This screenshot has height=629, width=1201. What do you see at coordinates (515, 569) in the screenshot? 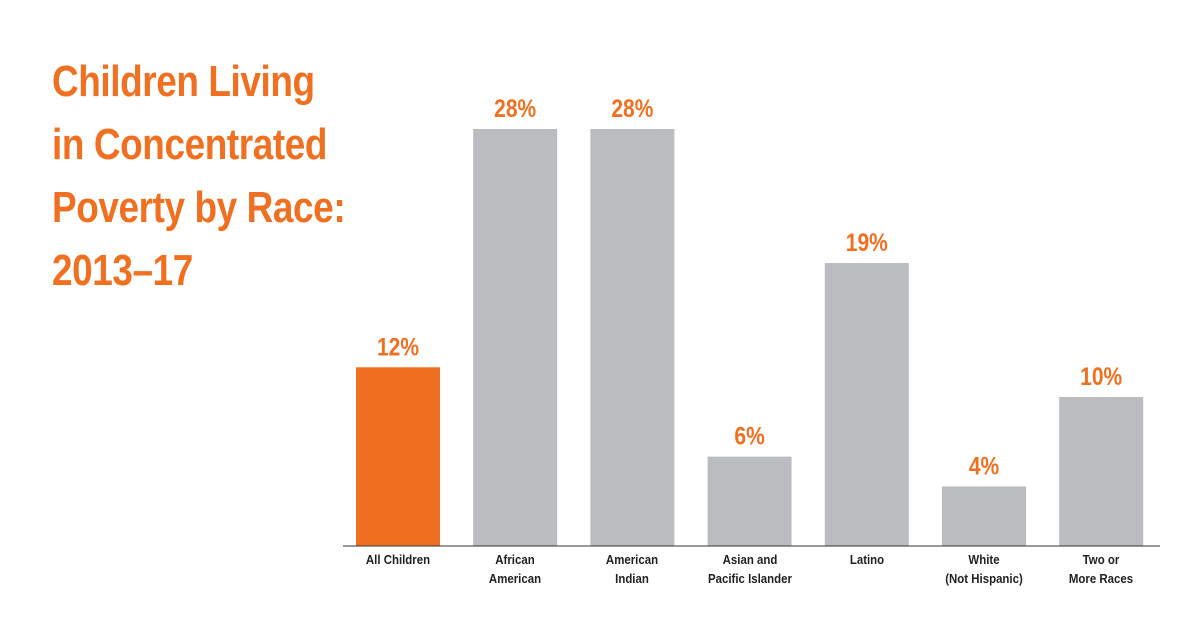
I see `x-tick-label: African American` at bounding box center [515, 569].